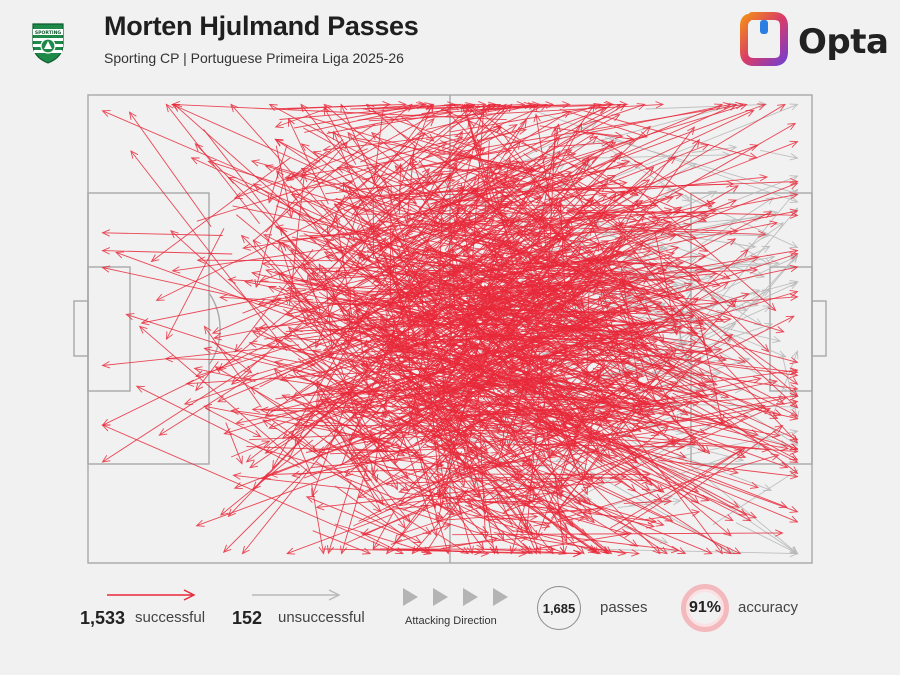  What do you see at coordinates (455, 597) in the screenshot?
I see `attacking-direction-icon` at bounding box center [455, 597].